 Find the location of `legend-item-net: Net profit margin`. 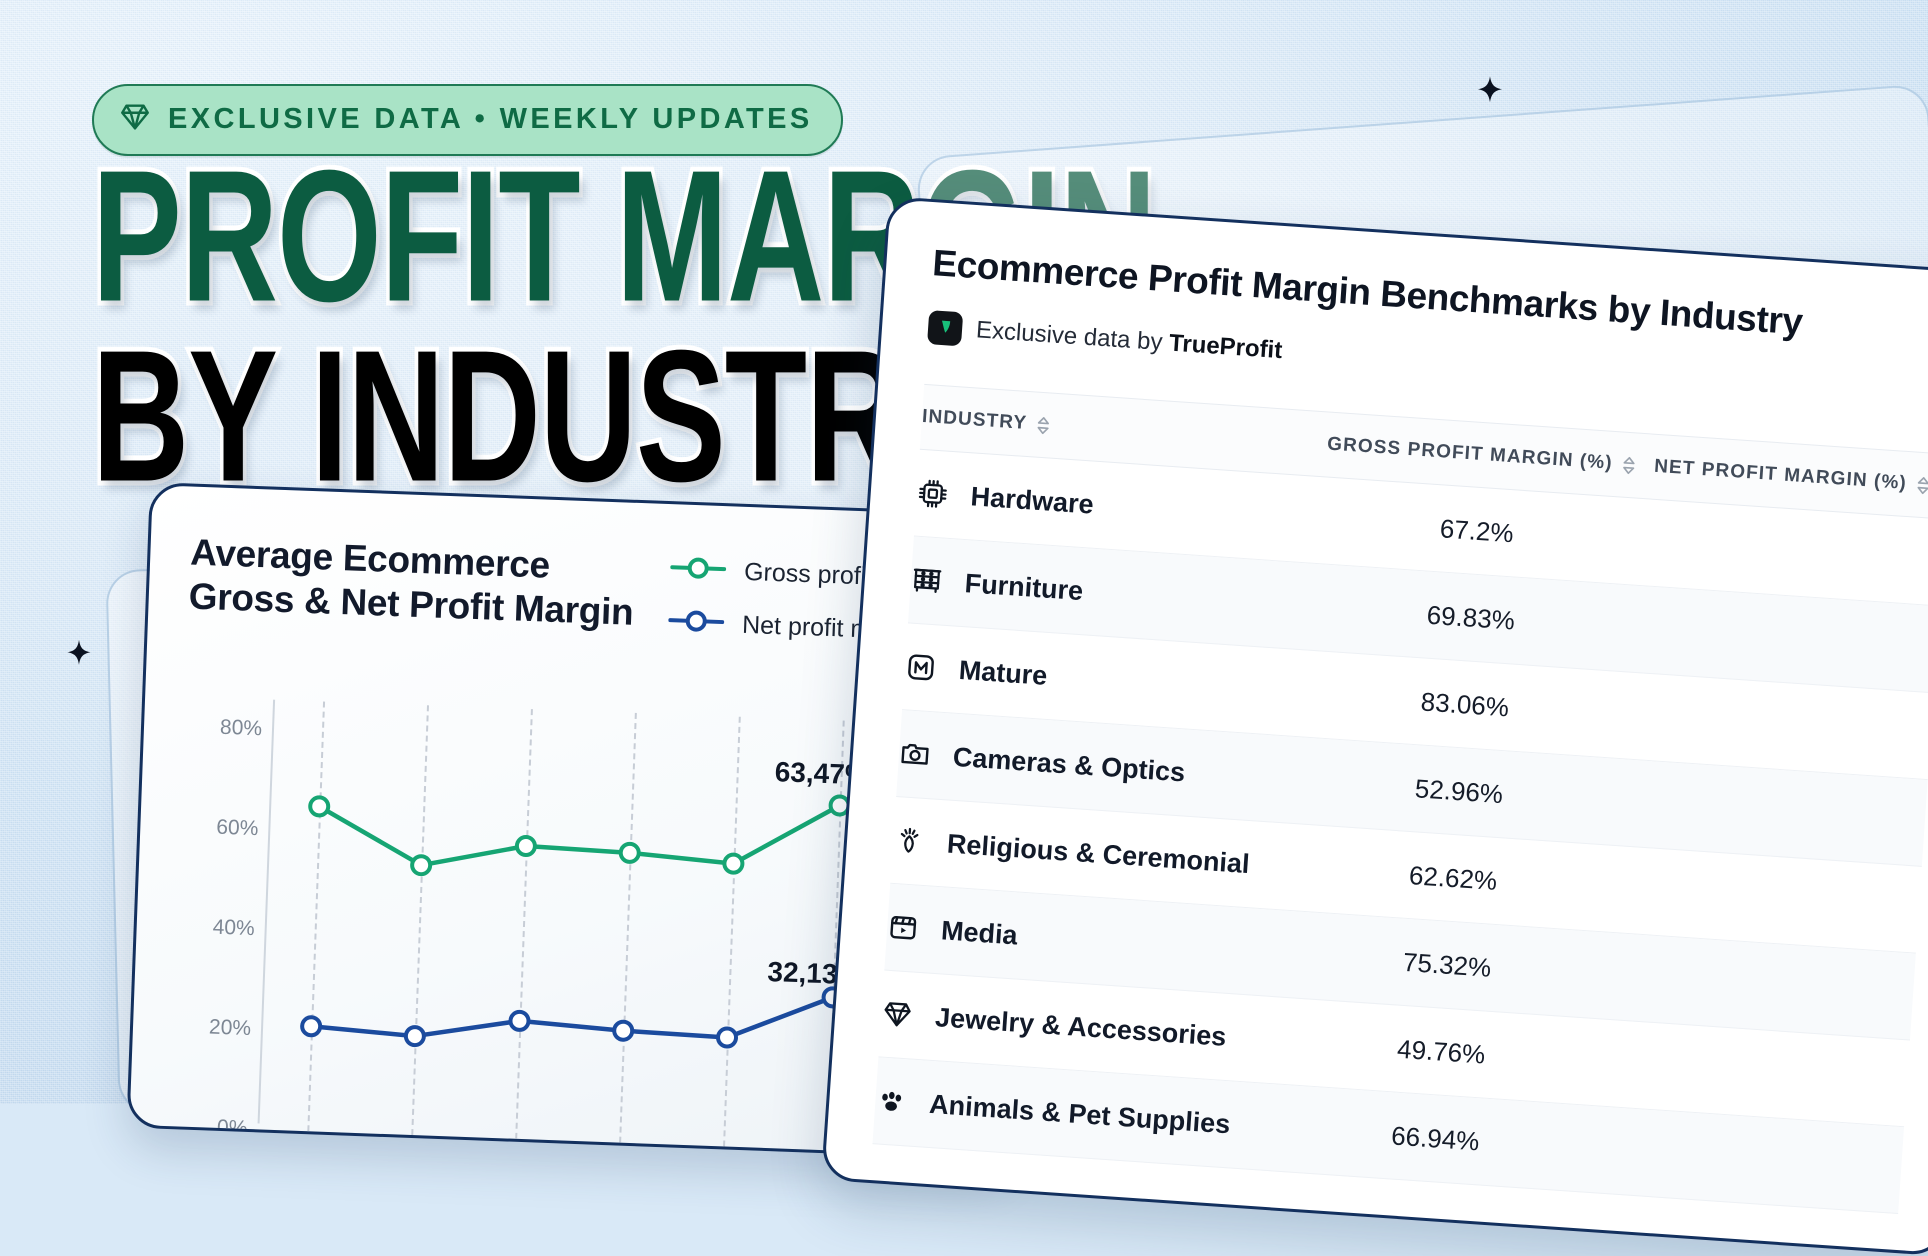

legend-item-net: Net profit margin is located at coordinates (833, 628).